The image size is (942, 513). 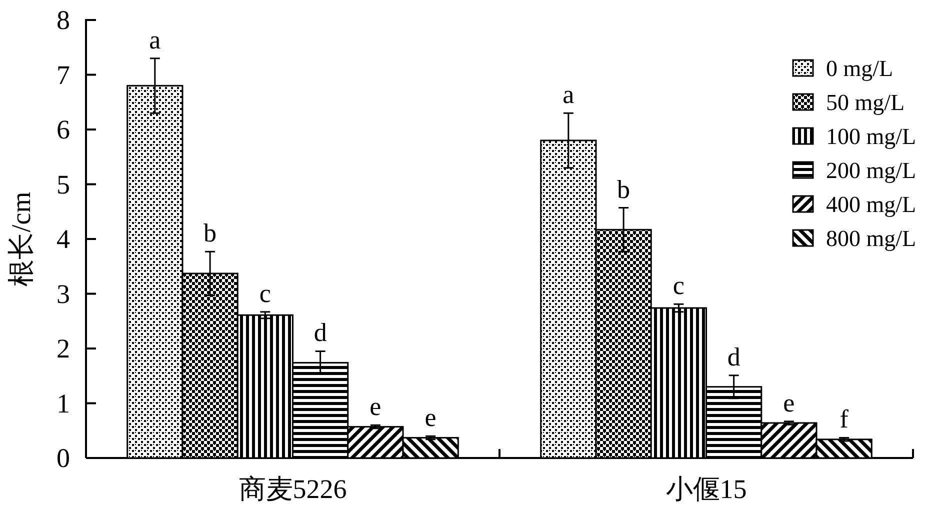 What do you see at coordinates (21, 239) in the screenshot?
I see `y-axis-title: 根长/cm` at bounding box center [21, 239].